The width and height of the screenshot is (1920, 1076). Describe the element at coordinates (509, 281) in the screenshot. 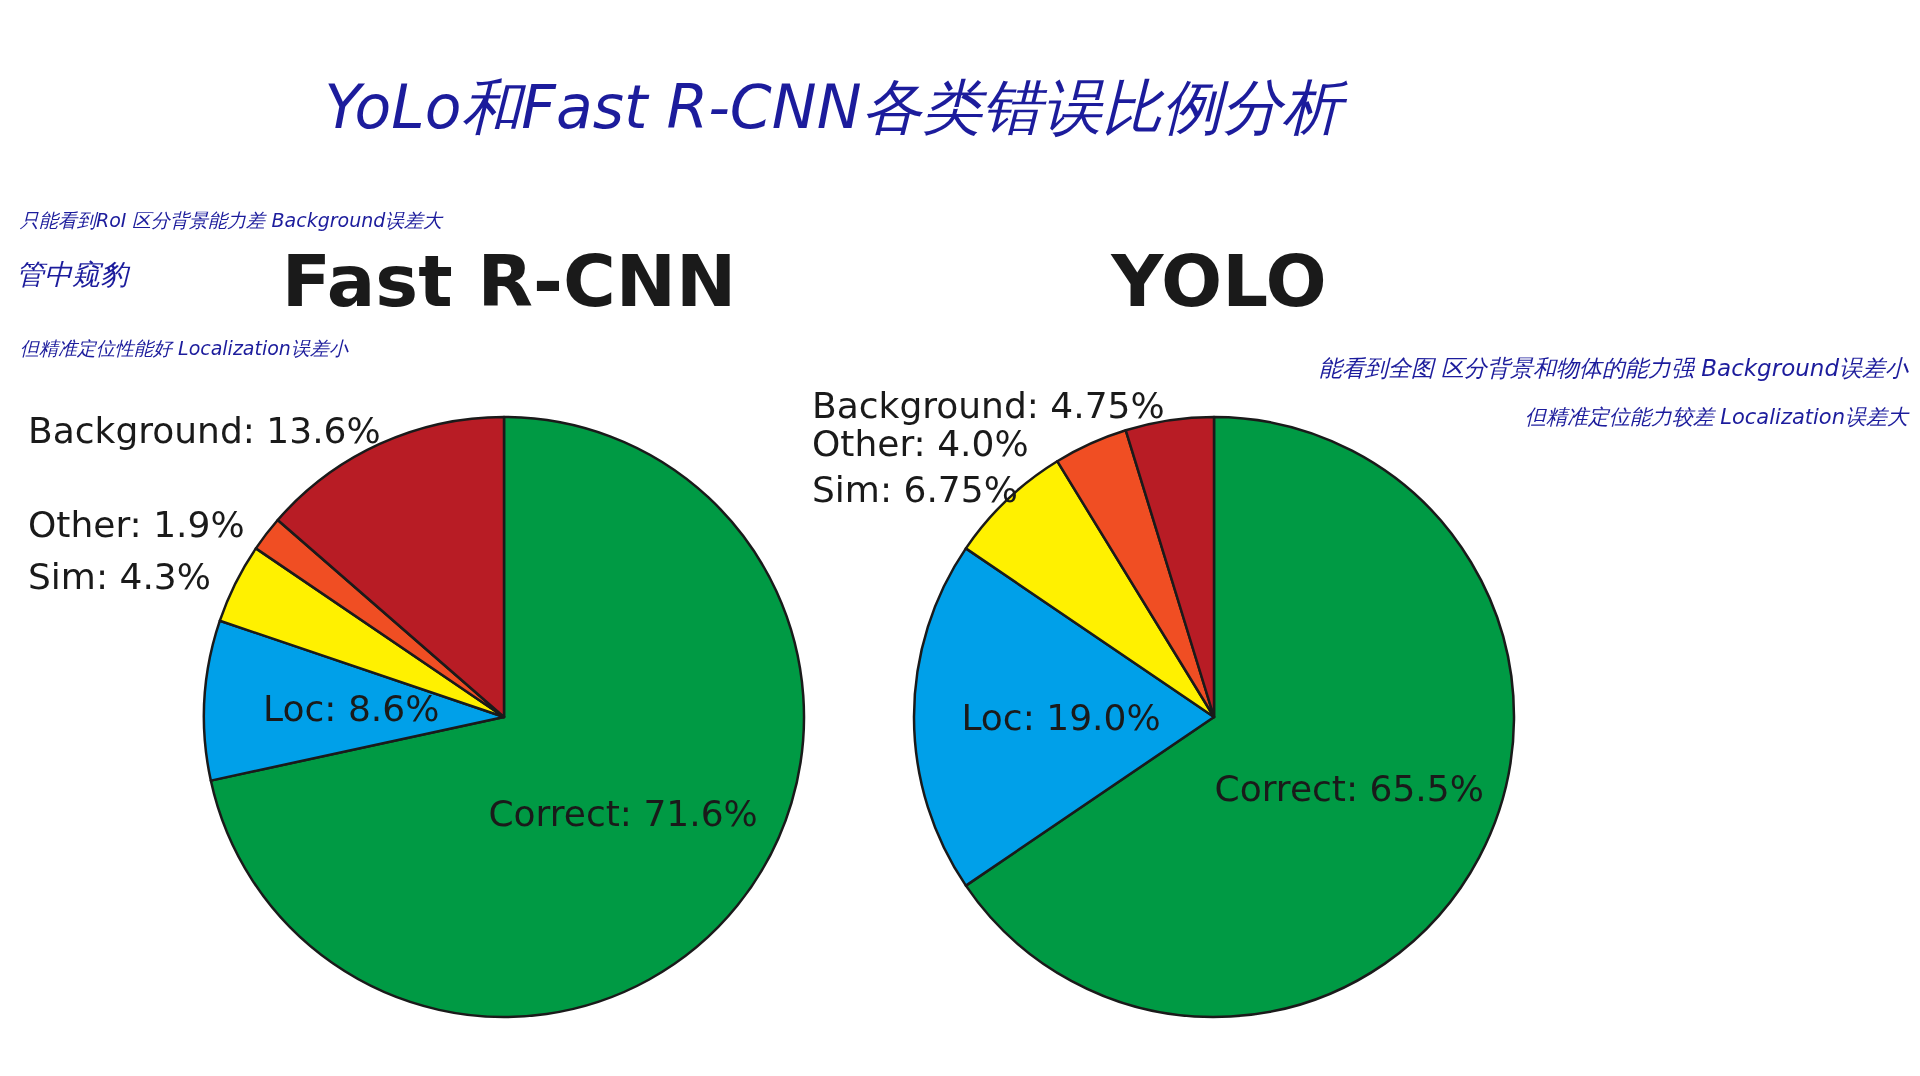

I see `chart-title: Fast R-CNN` at that location.